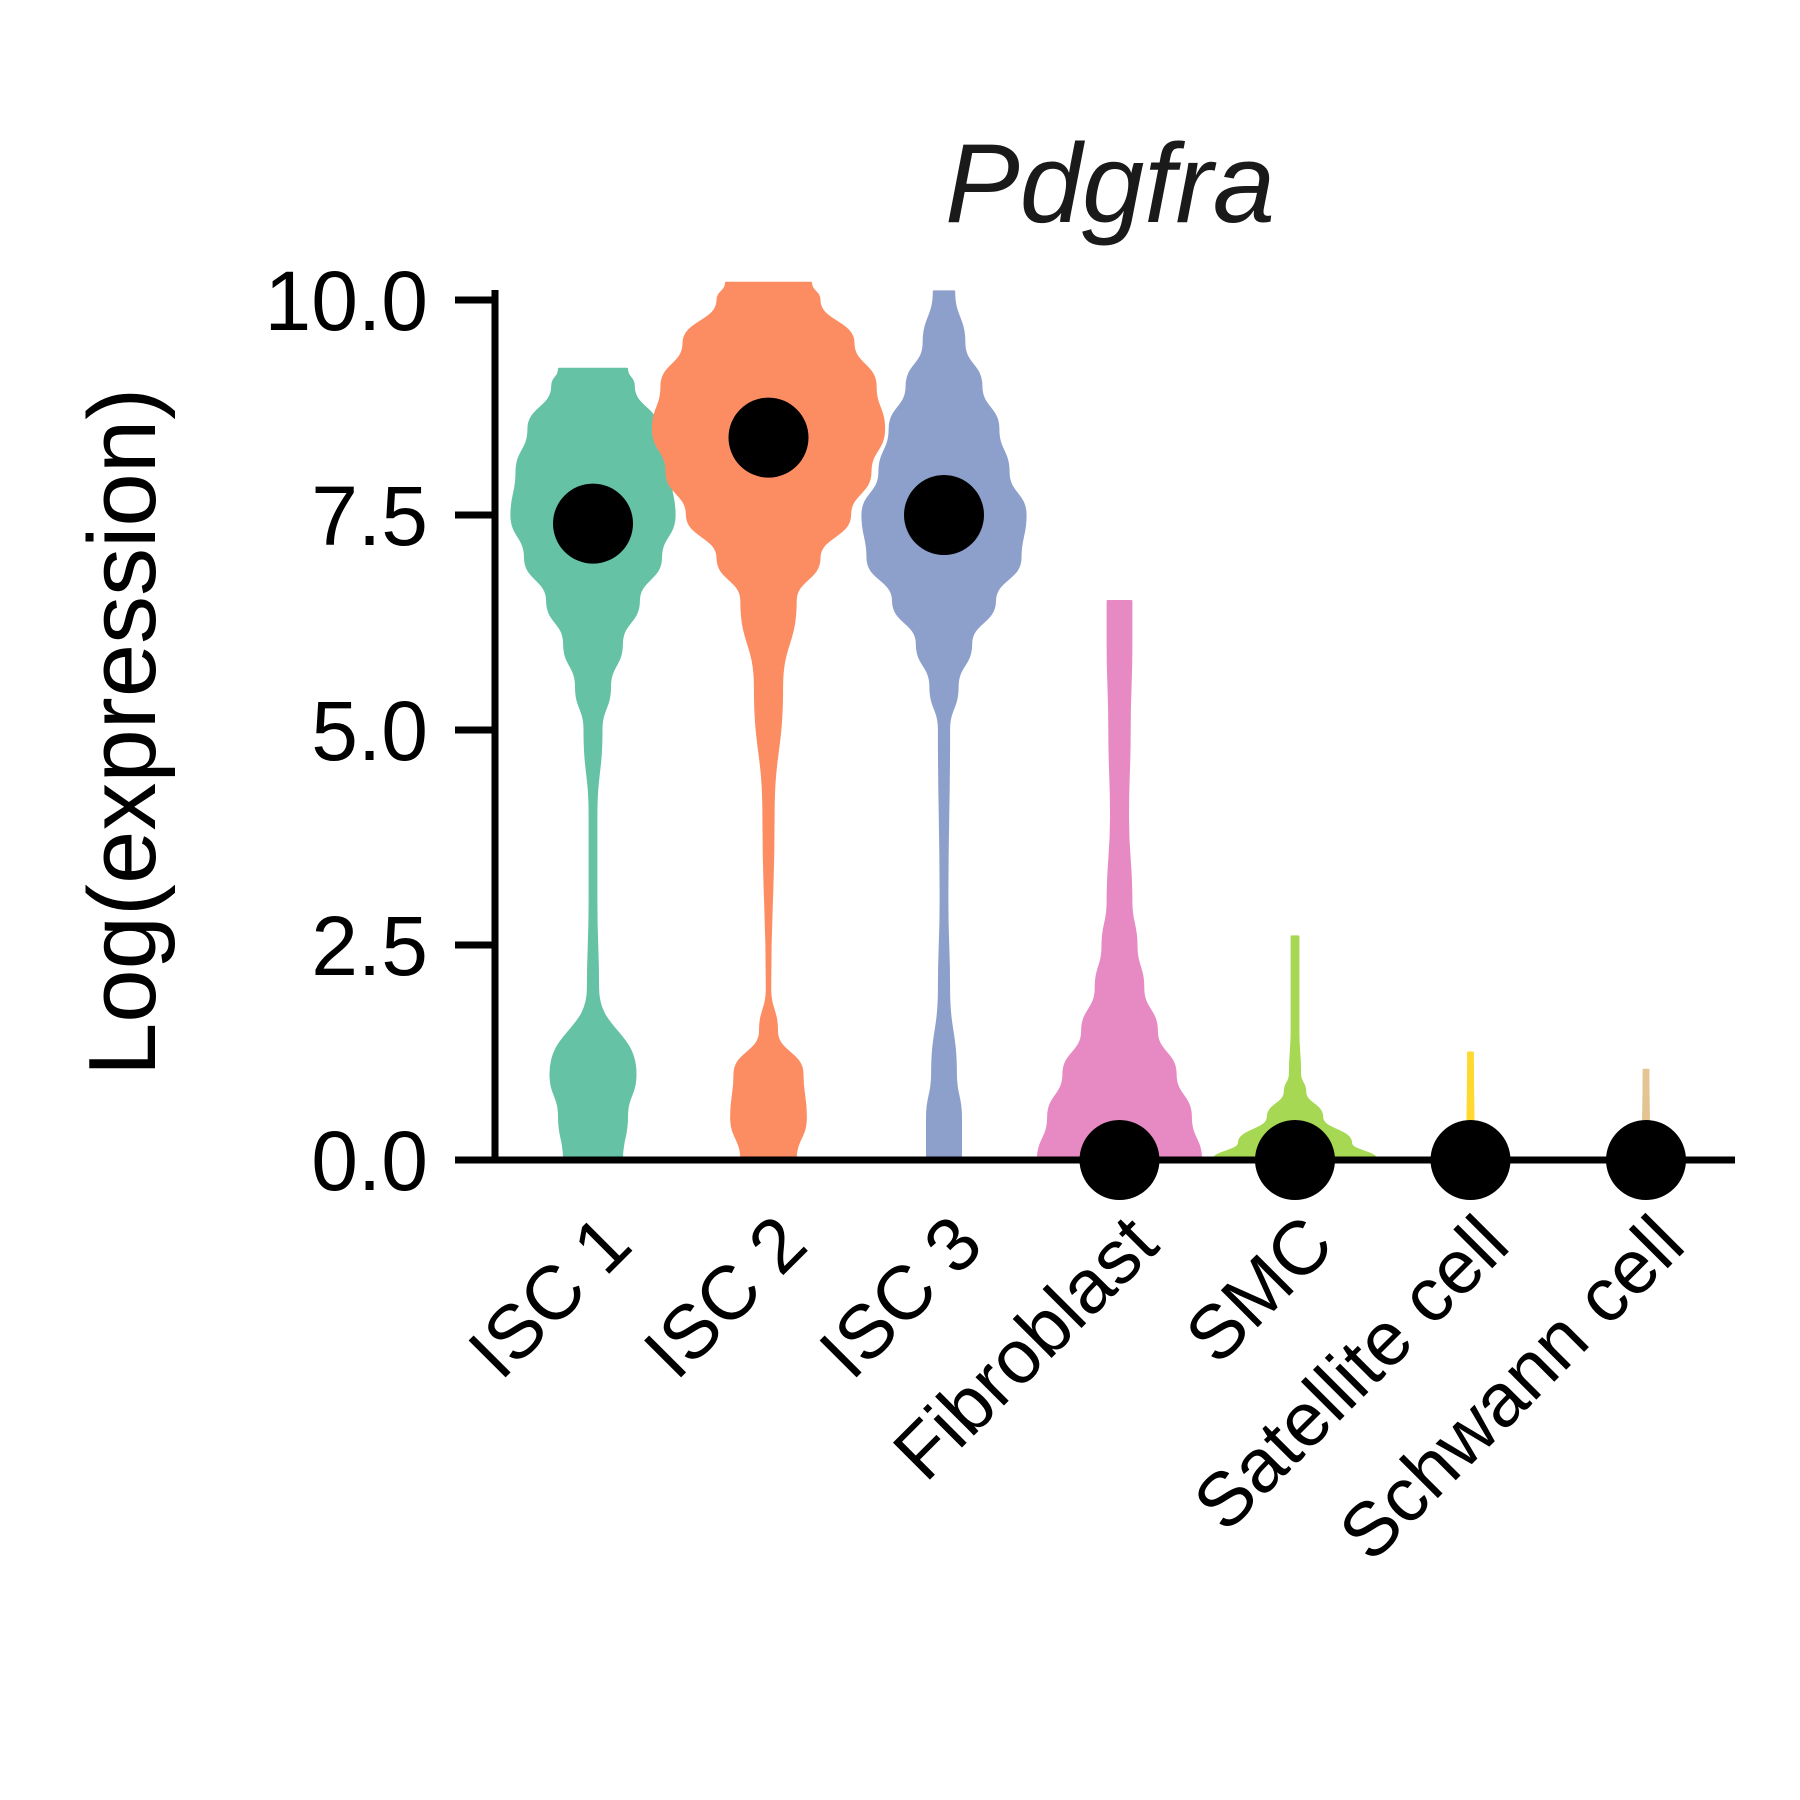 This screenshot has width=1800, height=1800. What do you see at coordinates (1110, 183) in the screenshot?
I see `chart-title: Pdgfra` at bounding box center [1110, 183].